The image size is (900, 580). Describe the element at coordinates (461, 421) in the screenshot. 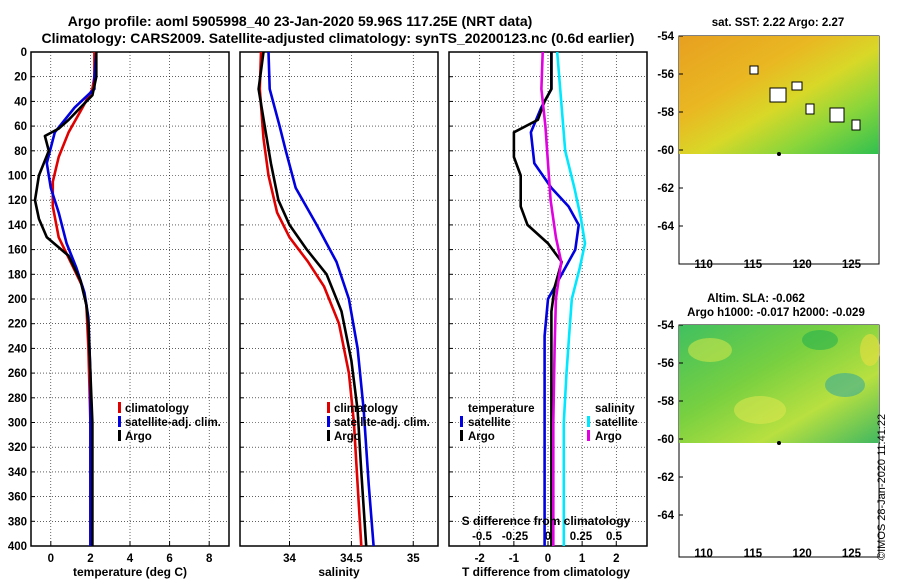

I see `legend-swatch-t-satellite` at that location.